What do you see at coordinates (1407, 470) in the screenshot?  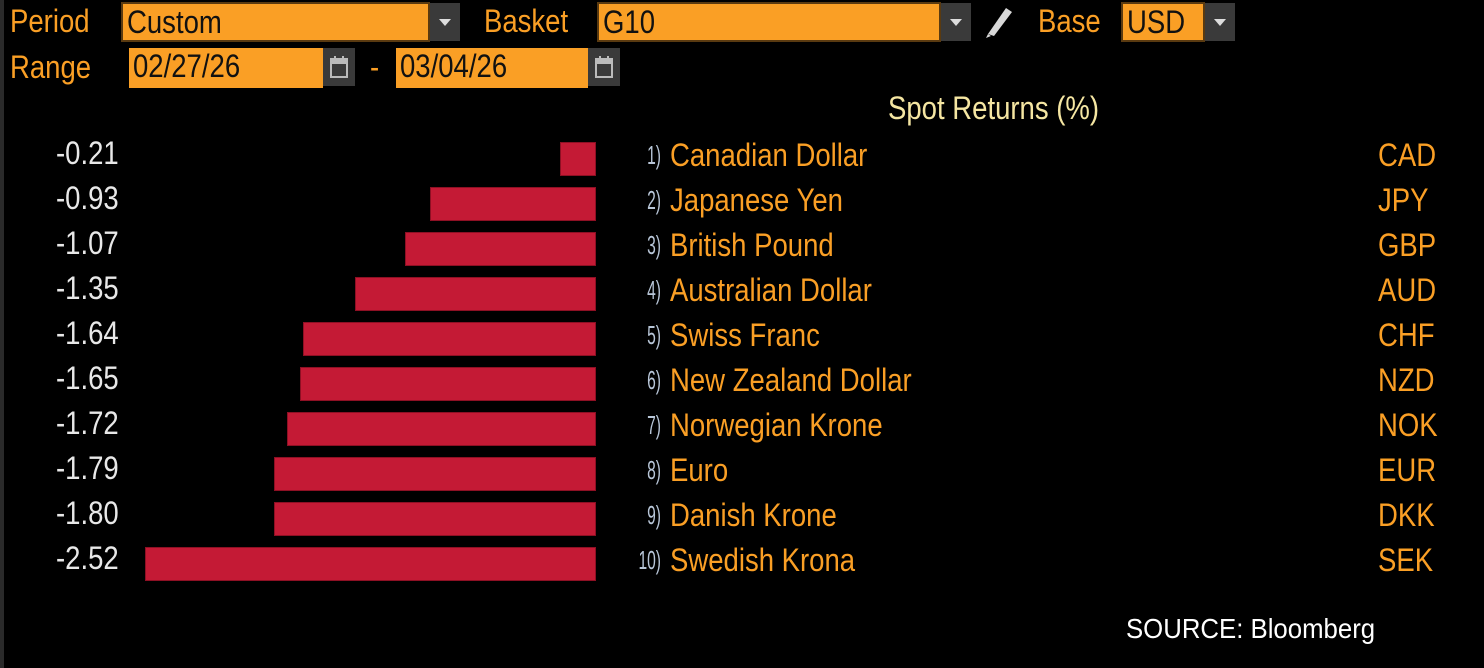 I see `currency-code: EUR` at bounding box center [1407, 470].